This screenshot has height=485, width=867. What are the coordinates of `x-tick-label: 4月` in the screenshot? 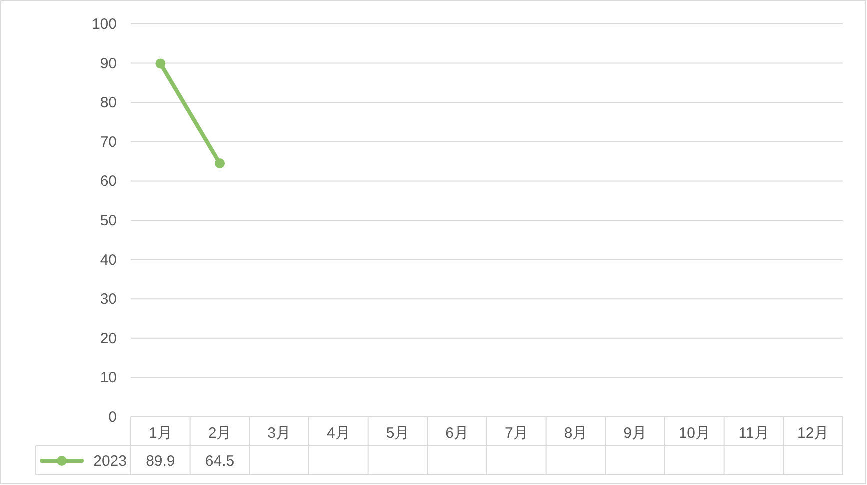 It's located at (338, 433).